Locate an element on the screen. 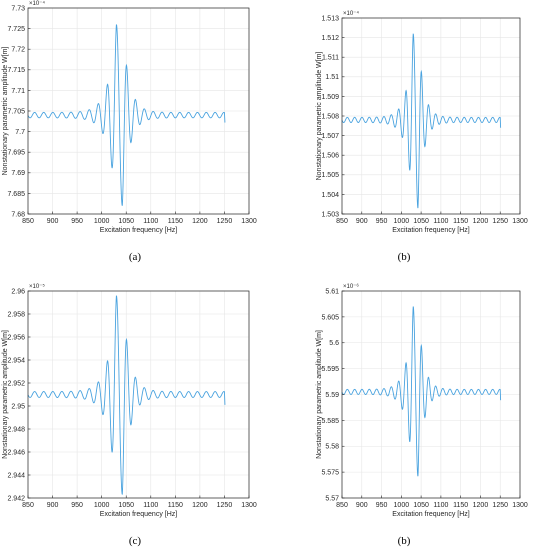 This screenshot has height=550, width=538. y-tick-label: 1.503 is located at coordinates (330, 214).